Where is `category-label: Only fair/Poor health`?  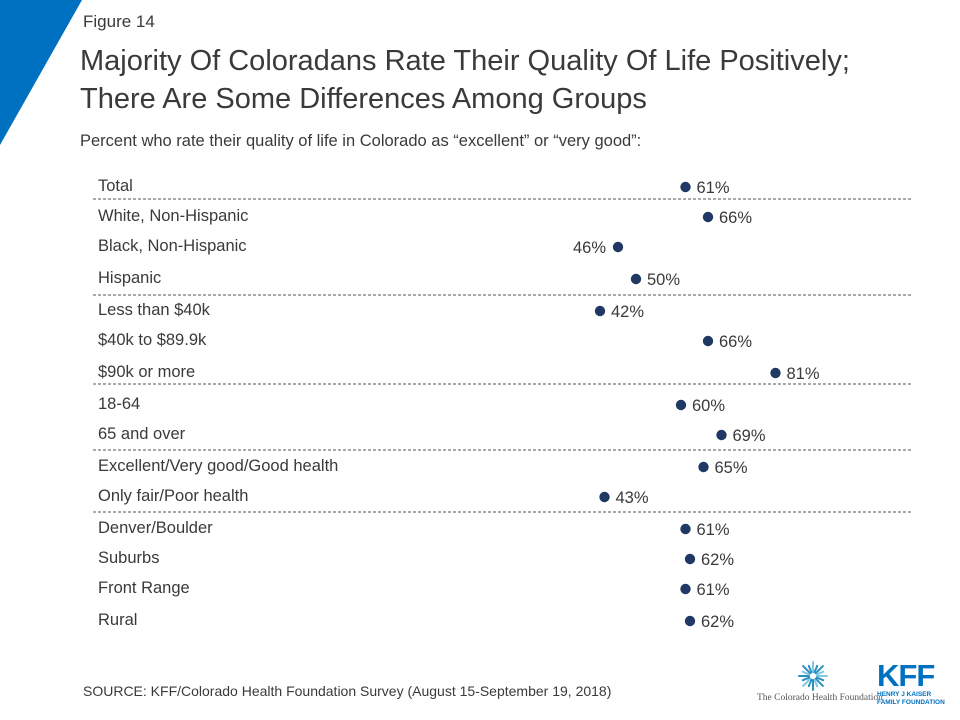
category-label: Only fair/Poor health is located at coordinates (173, 496).